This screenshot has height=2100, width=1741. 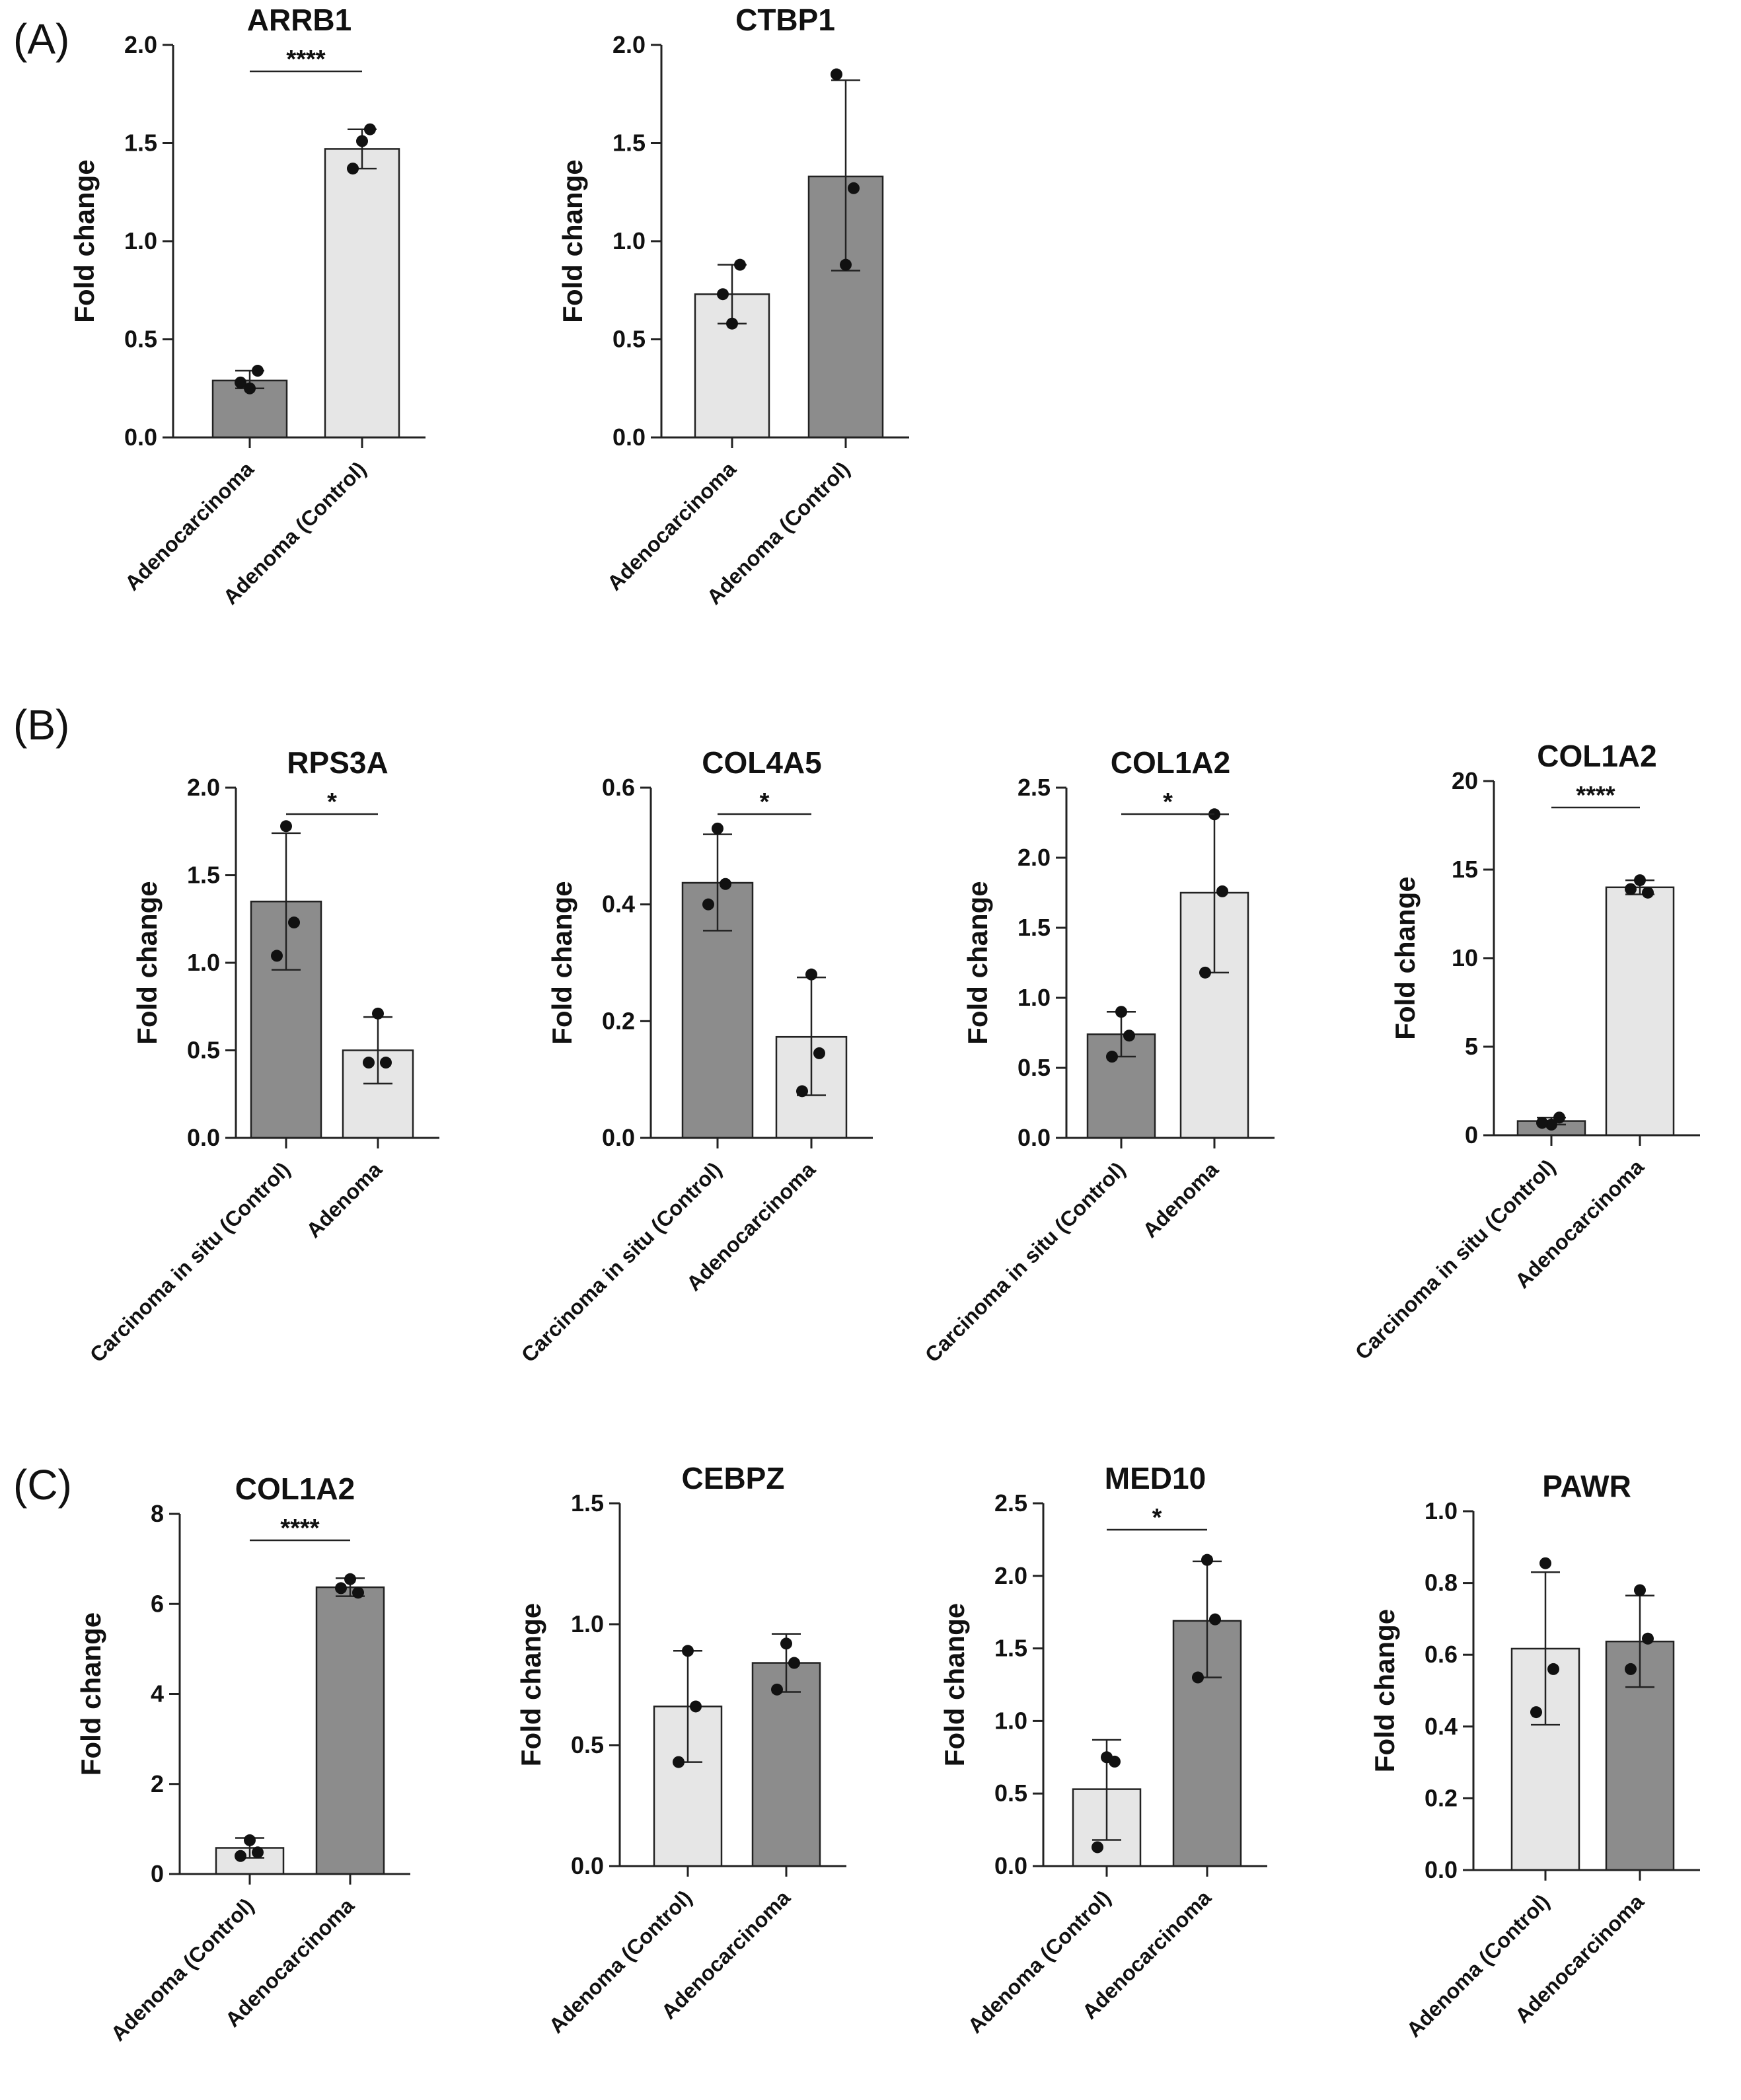 What do you see at coordinates (337, 763) in the screenshot?
I see `chart-title: RPS3A` at bounding box center [337, 763].